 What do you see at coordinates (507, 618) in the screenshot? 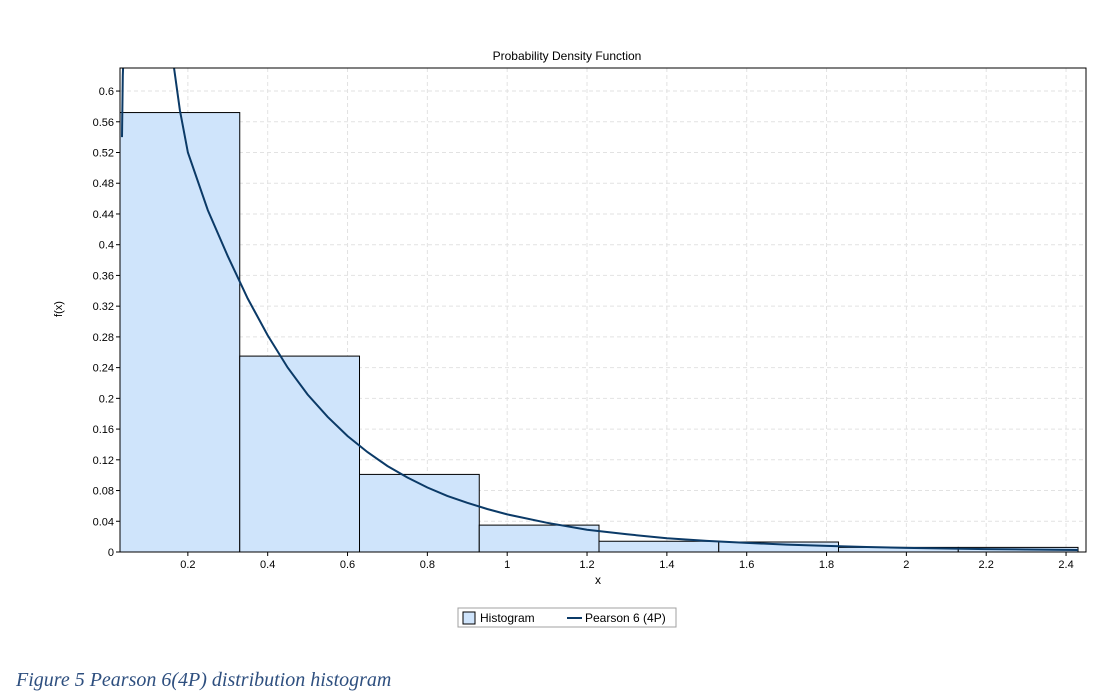
I see `legend-histogram-label: Histogram` at bounding box center [507, 618].